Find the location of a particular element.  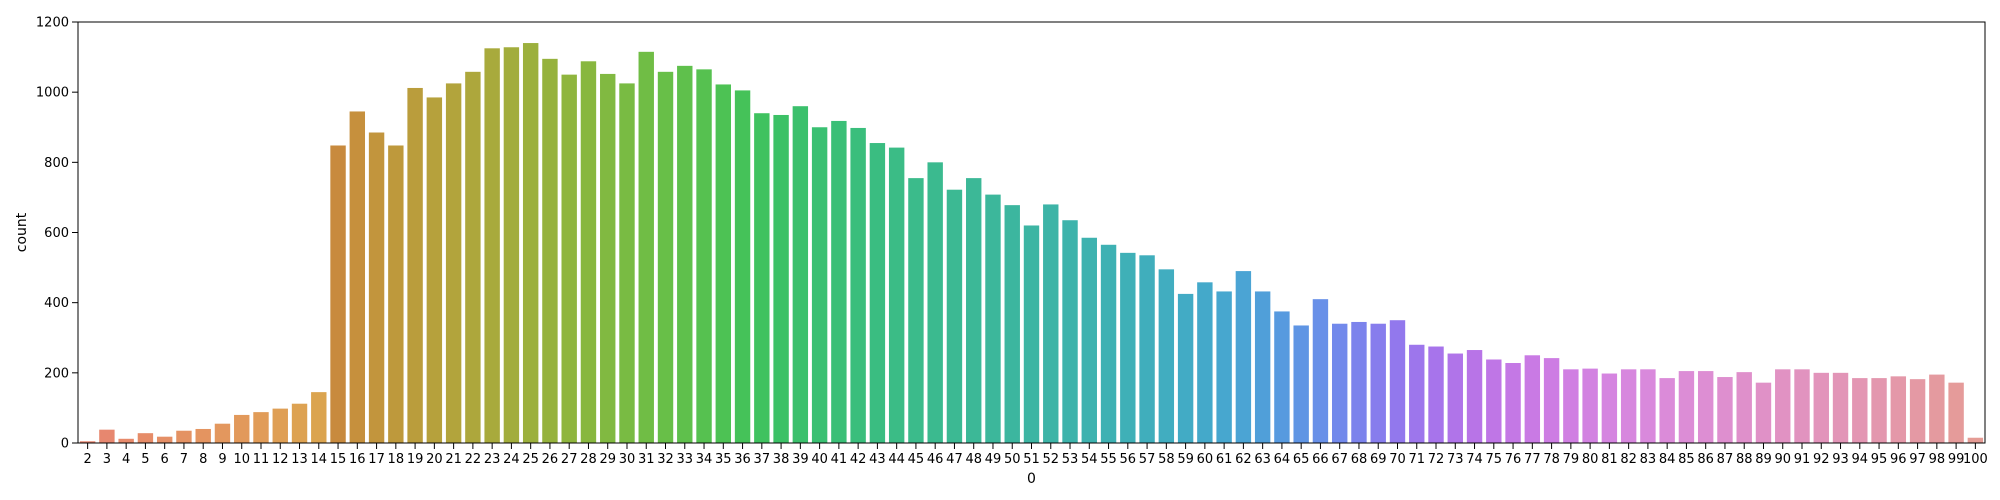

x-tick-label: 83 is located at coordinates (1648, 459).